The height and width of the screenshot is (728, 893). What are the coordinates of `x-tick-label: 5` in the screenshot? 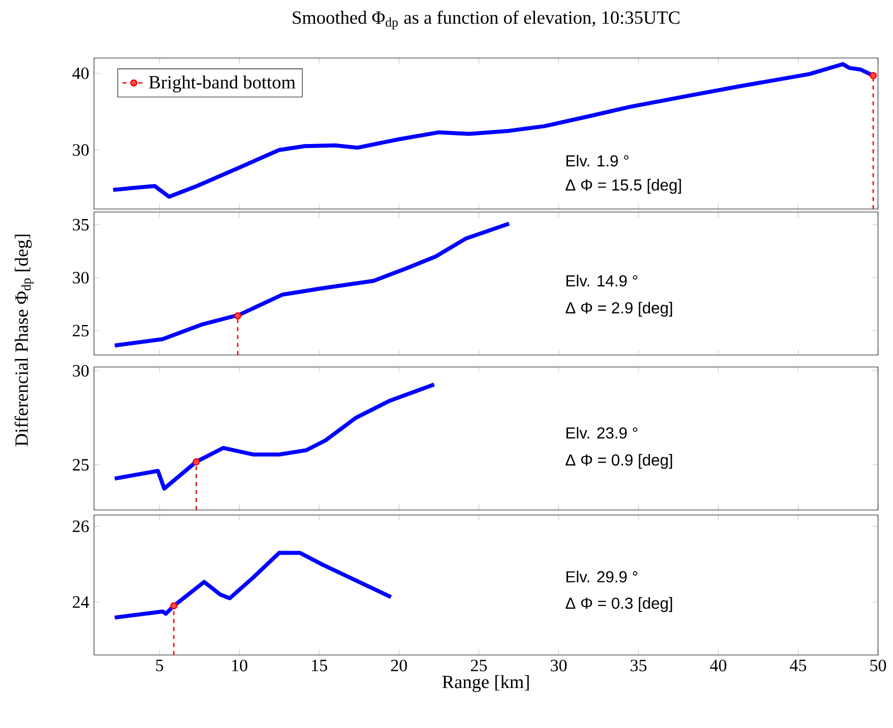 It's located at (160, 666).